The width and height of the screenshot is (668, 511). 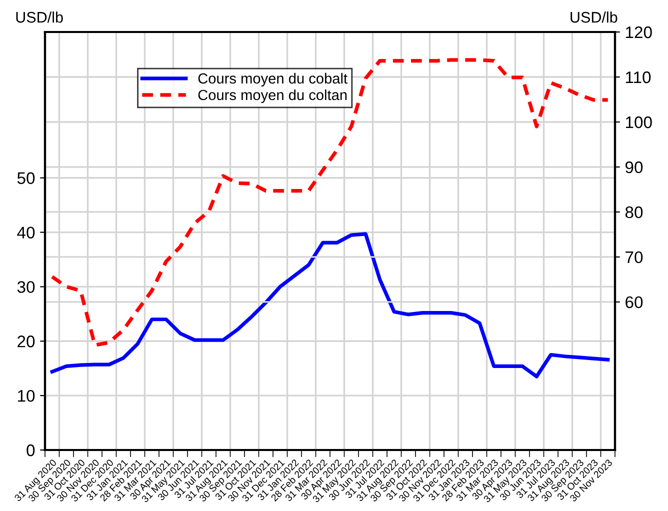 I want to click on legend-label: Cours moyen du coltan, so click(x=272, y=96).